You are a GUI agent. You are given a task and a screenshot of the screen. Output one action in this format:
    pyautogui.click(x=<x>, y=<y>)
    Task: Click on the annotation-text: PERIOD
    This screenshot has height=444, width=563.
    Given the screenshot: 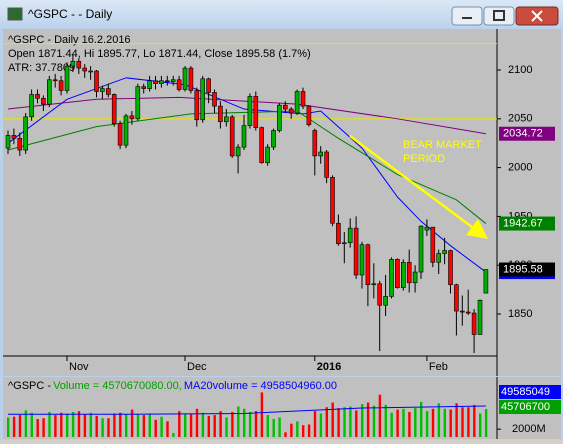 What is the action you would take?
    pyautogui.click(x=424, y=159)
    